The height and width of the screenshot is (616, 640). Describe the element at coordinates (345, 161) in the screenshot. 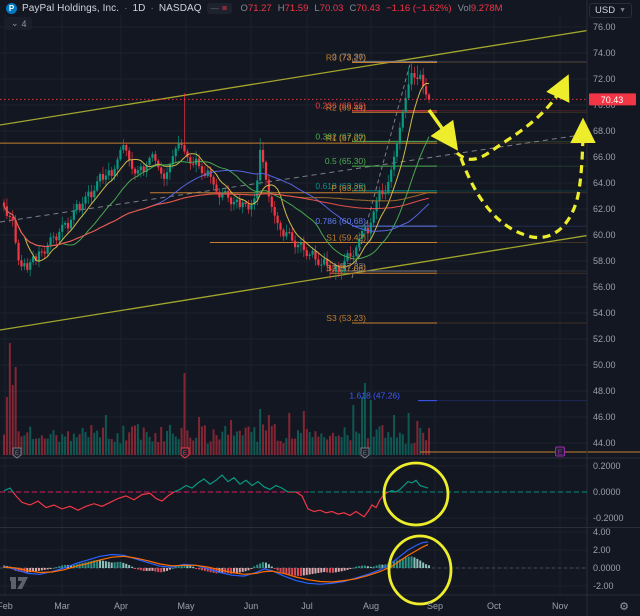

I see `svg-text: 0.5 (65.30)` at that location.